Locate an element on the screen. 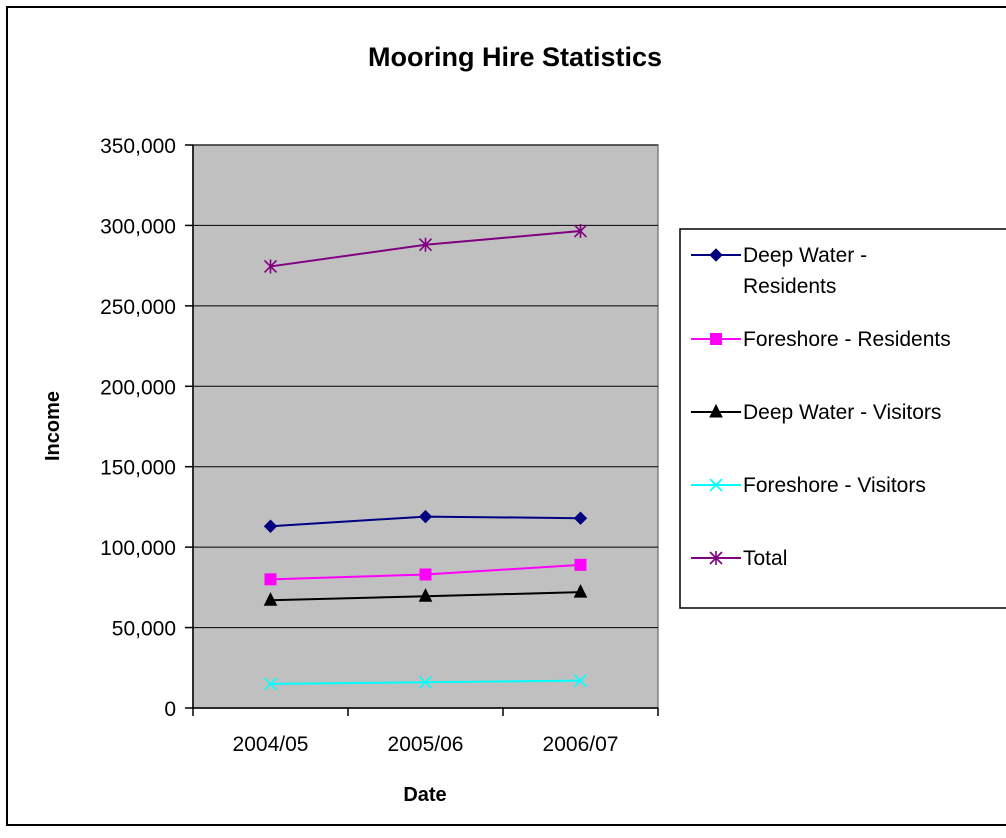 This screenshot has width=1006, height=838. legend-label: Deep Water - Visitors is located at coordinates (842, 412).